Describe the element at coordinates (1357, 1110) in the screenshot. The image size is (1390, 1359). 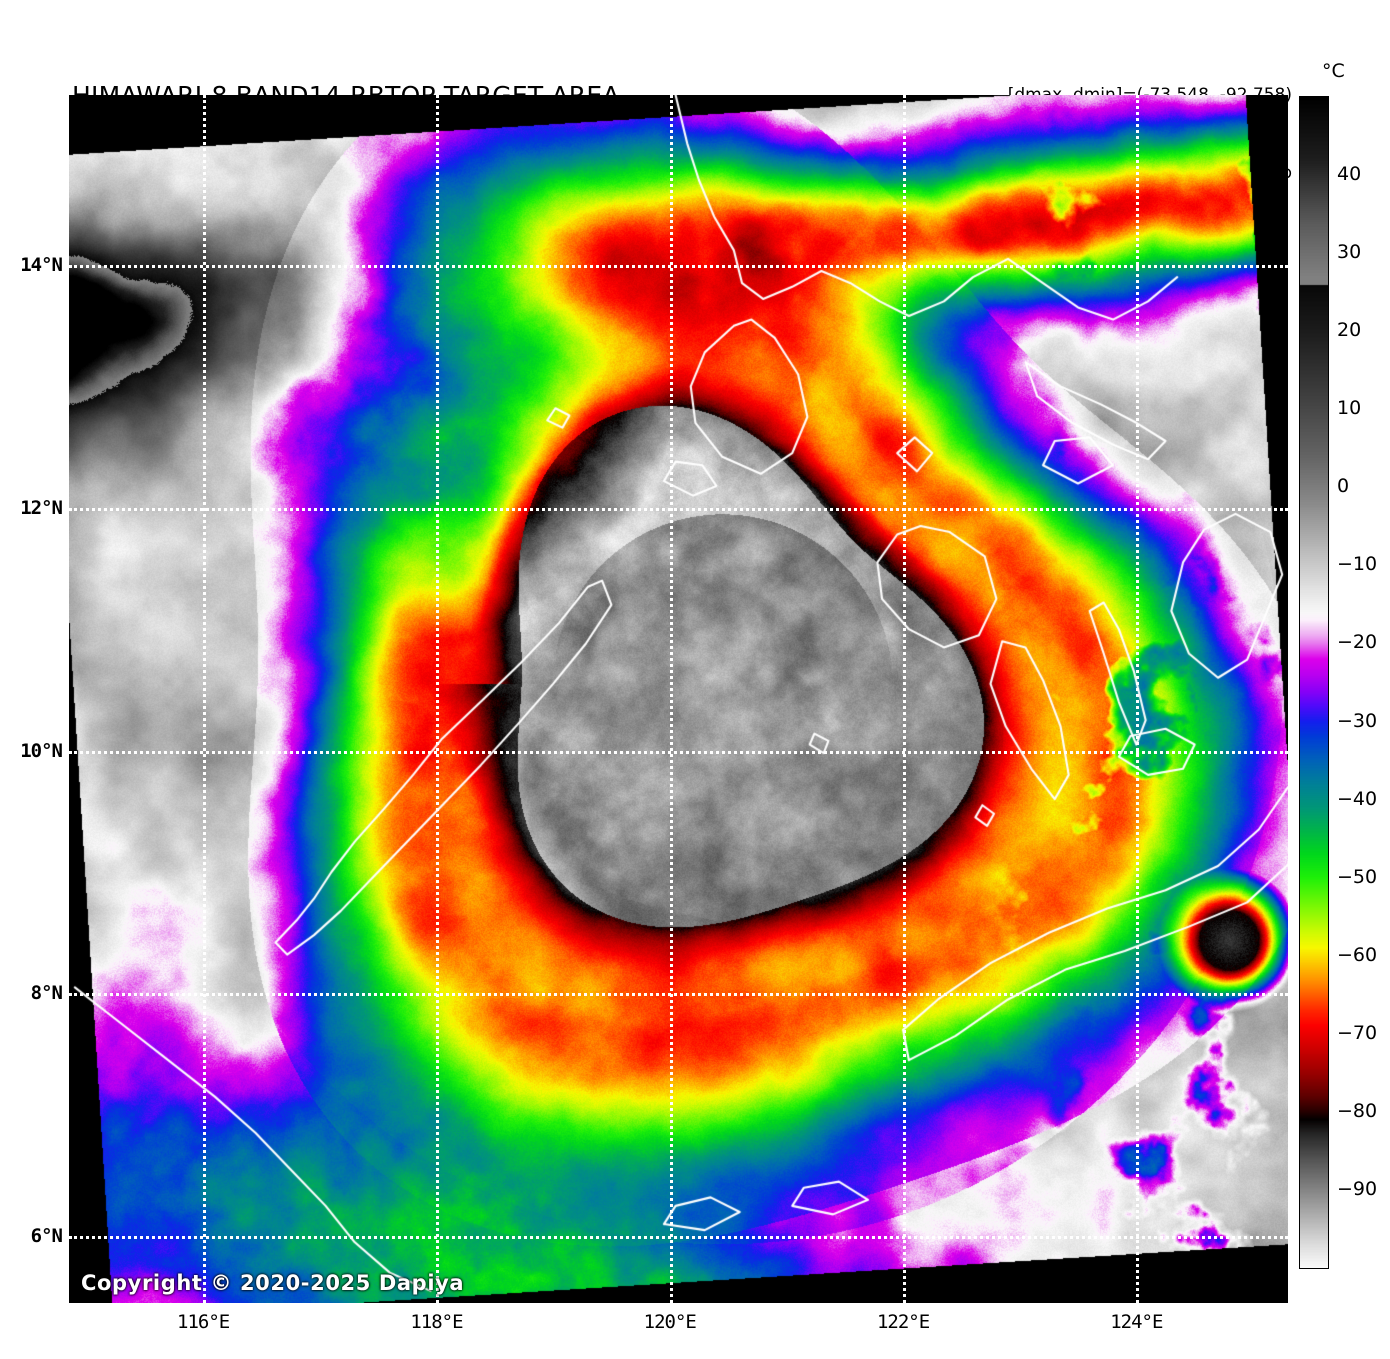
I see `colorbar-tick--80: −80` at that location.